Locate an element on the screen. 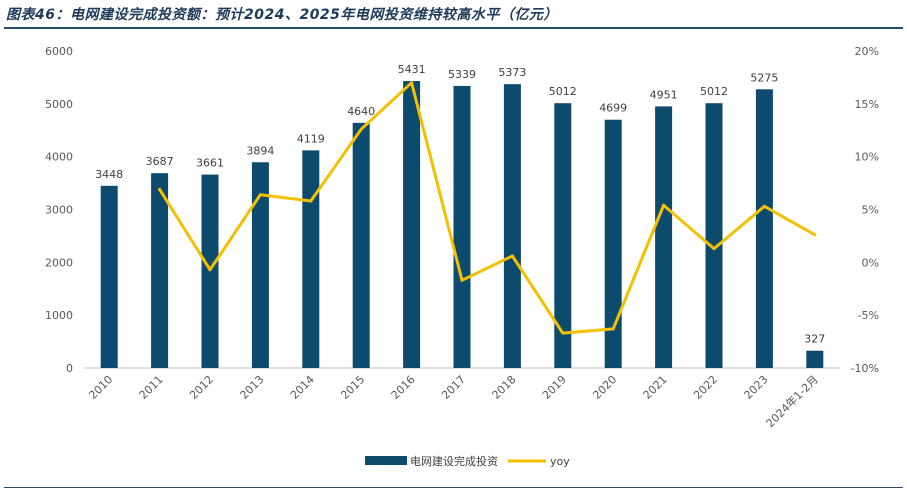  bar-data-label: 327 is located at coordinates (814, 339).